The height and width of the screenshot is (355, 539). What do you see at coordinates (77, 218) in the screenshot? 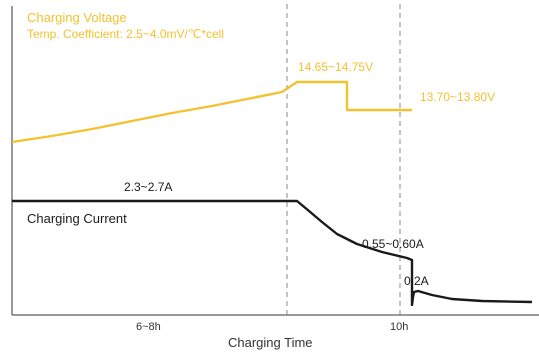
I see `current-series-label: Charging Current` at bounding box center [77, 218].